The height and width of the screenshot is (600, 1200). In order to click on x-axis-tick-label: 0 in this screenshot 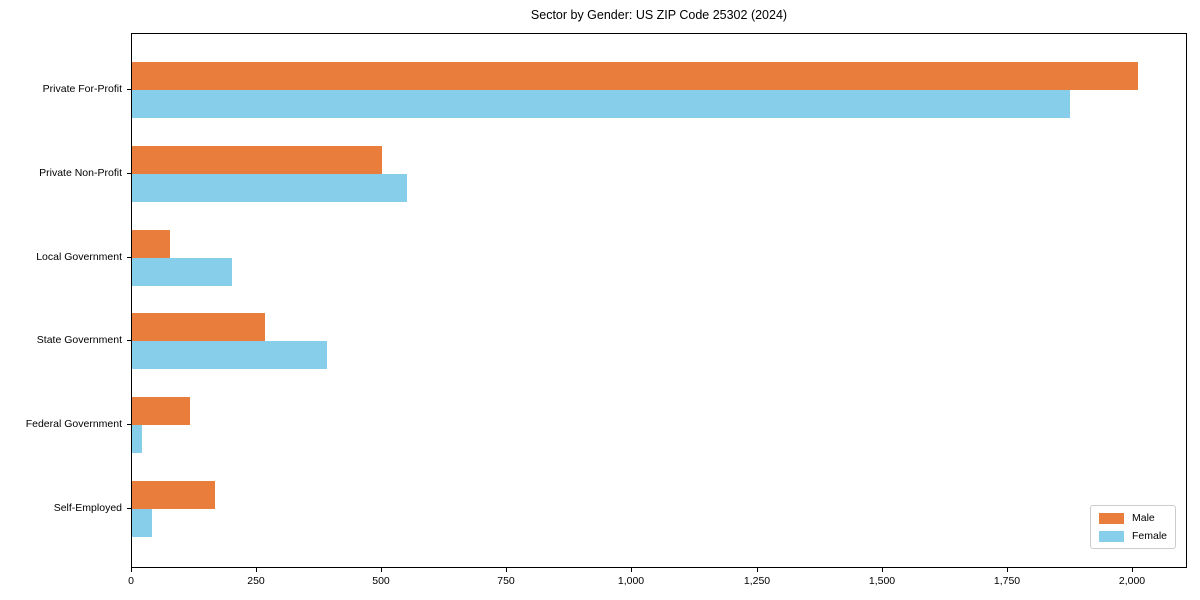, I will do `click(131, 581)`.